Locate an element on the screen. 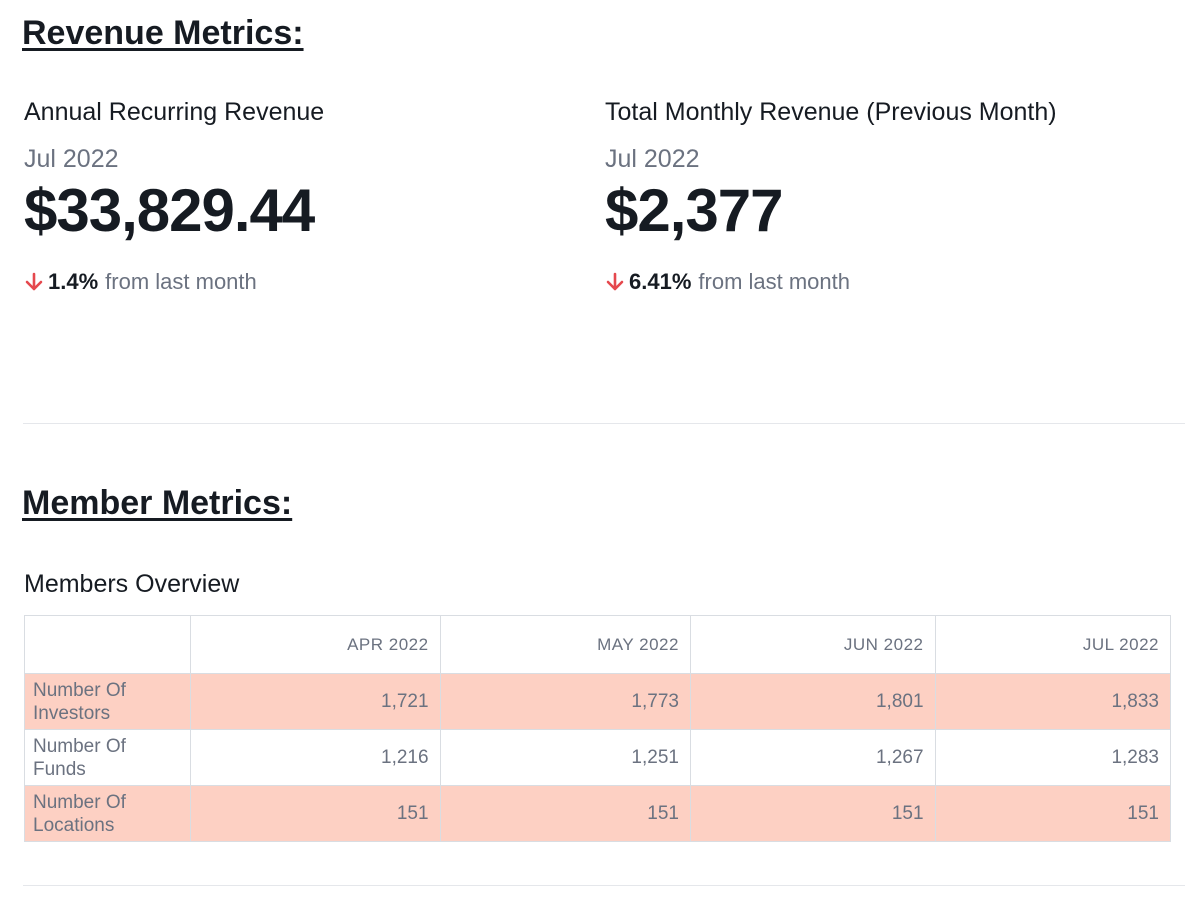 Image resolution: width=1200 pixels, height=902 pixels. table-cell: 1,283 is located at coordinates (1053, 757).